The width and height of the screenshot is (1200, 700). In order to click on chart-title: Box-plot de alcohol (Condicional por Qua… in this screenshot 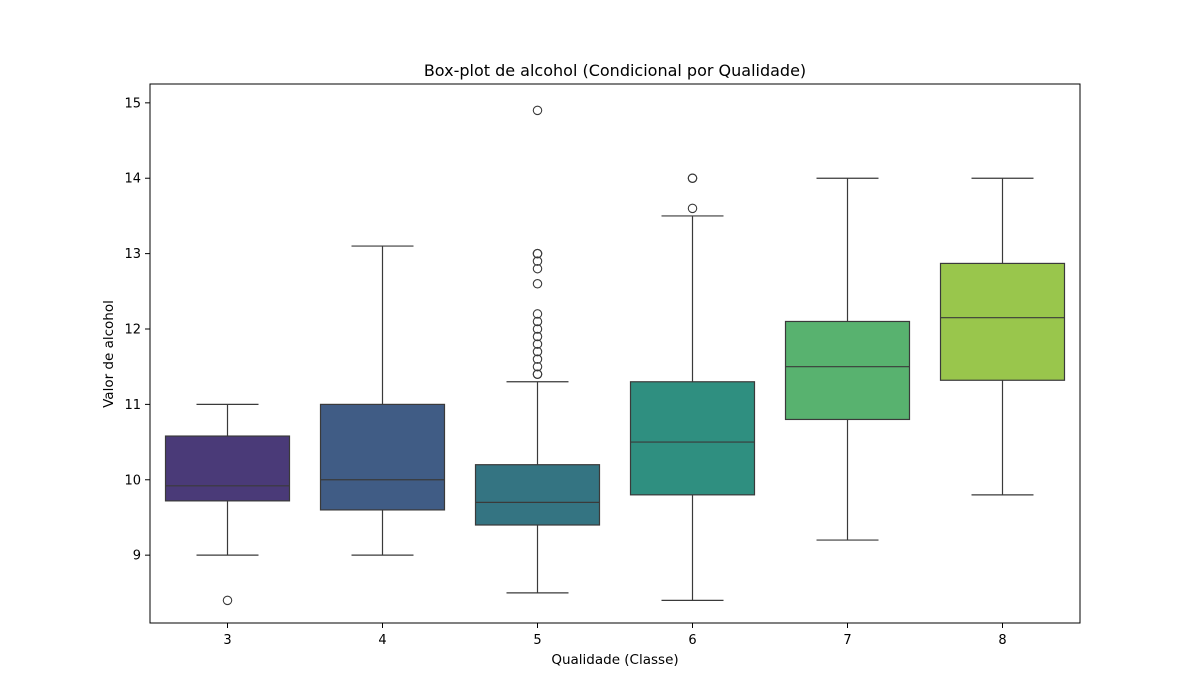, I will do `click(615, 70)`.